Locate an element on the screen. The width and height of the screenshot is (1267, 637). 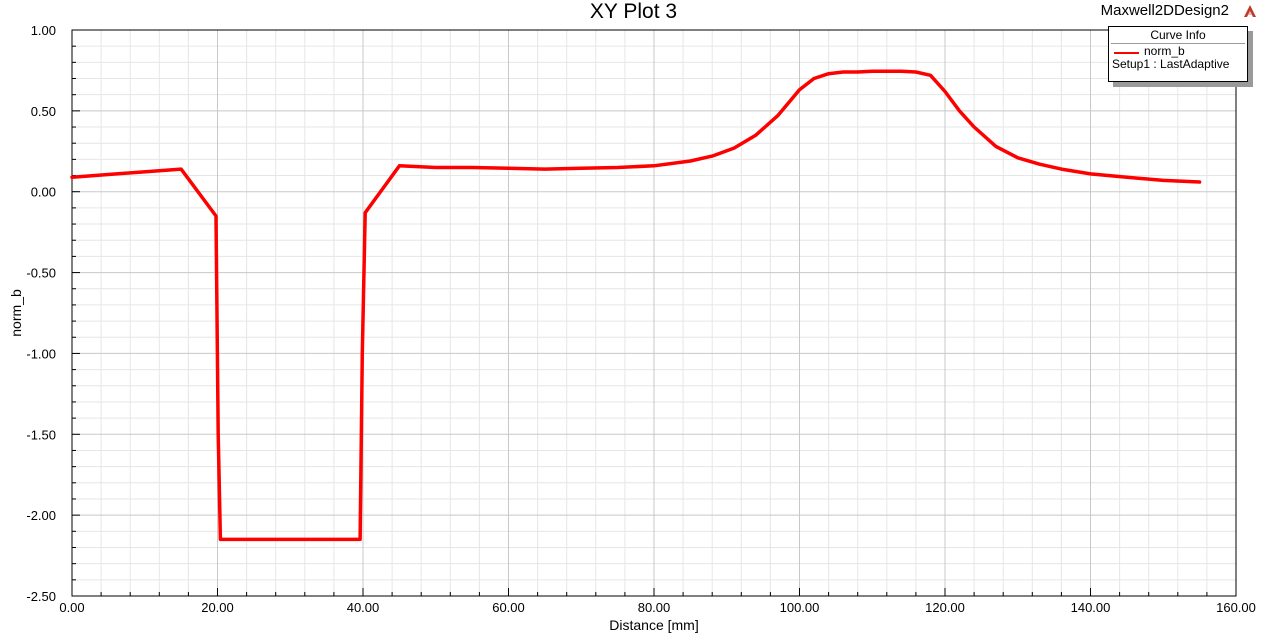
maxwell-logo-icon is located at coordinates (1250, 11).